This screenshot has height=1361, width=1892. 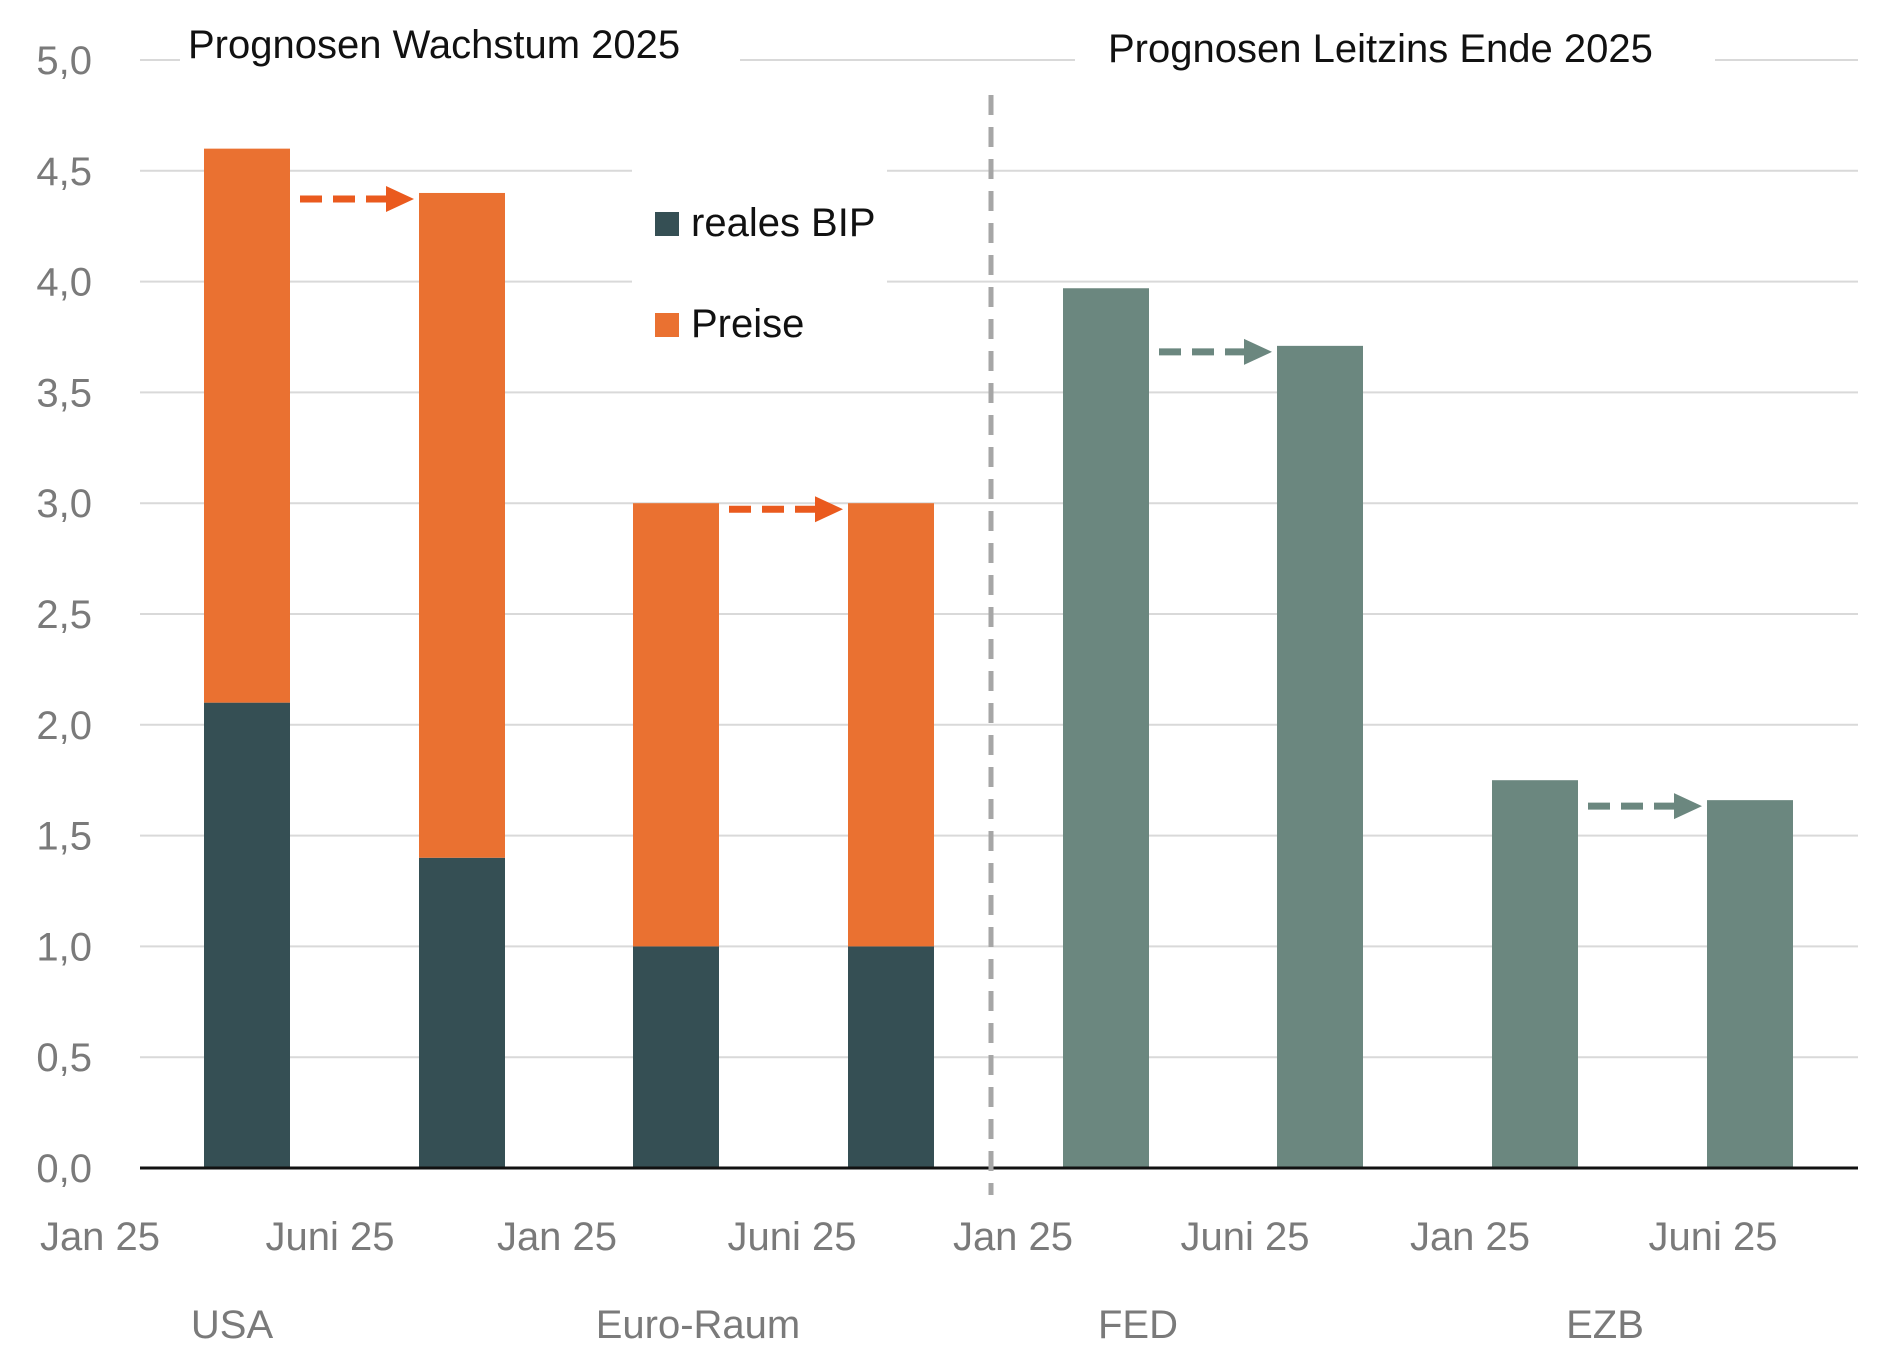 I want to click on y-tick-label: 5,0, so click(x=64, y=61).